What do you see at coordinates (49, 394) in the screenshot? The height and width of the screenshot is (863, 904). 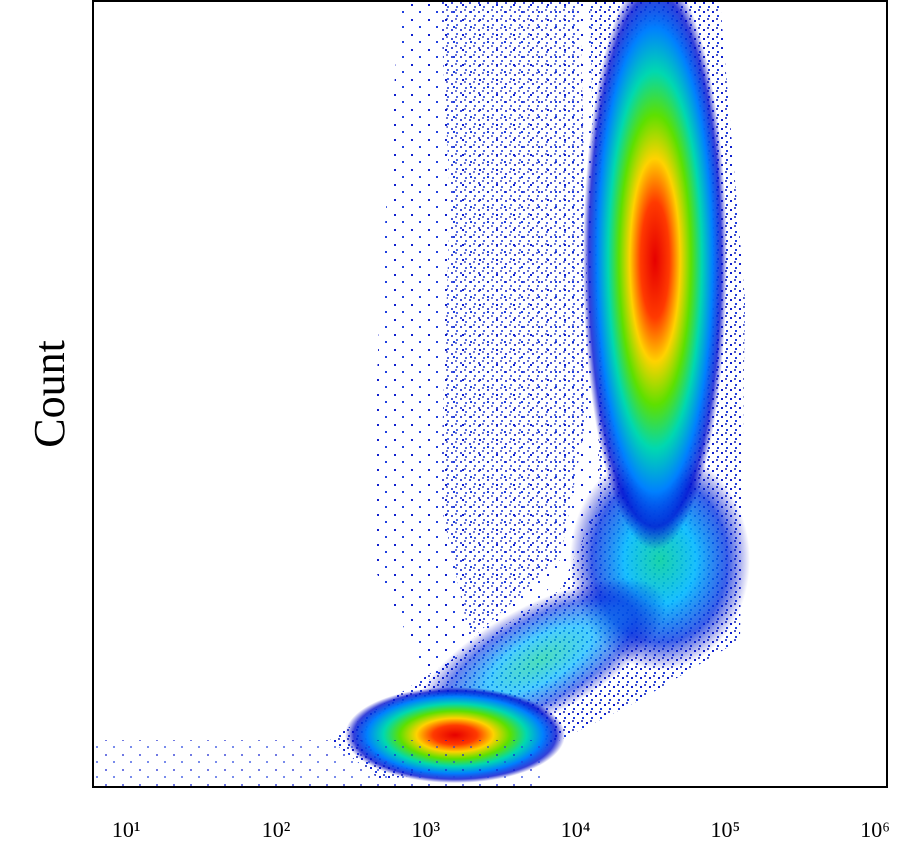 I see `y-axis-label: Count` at bounding box center [49, 394].